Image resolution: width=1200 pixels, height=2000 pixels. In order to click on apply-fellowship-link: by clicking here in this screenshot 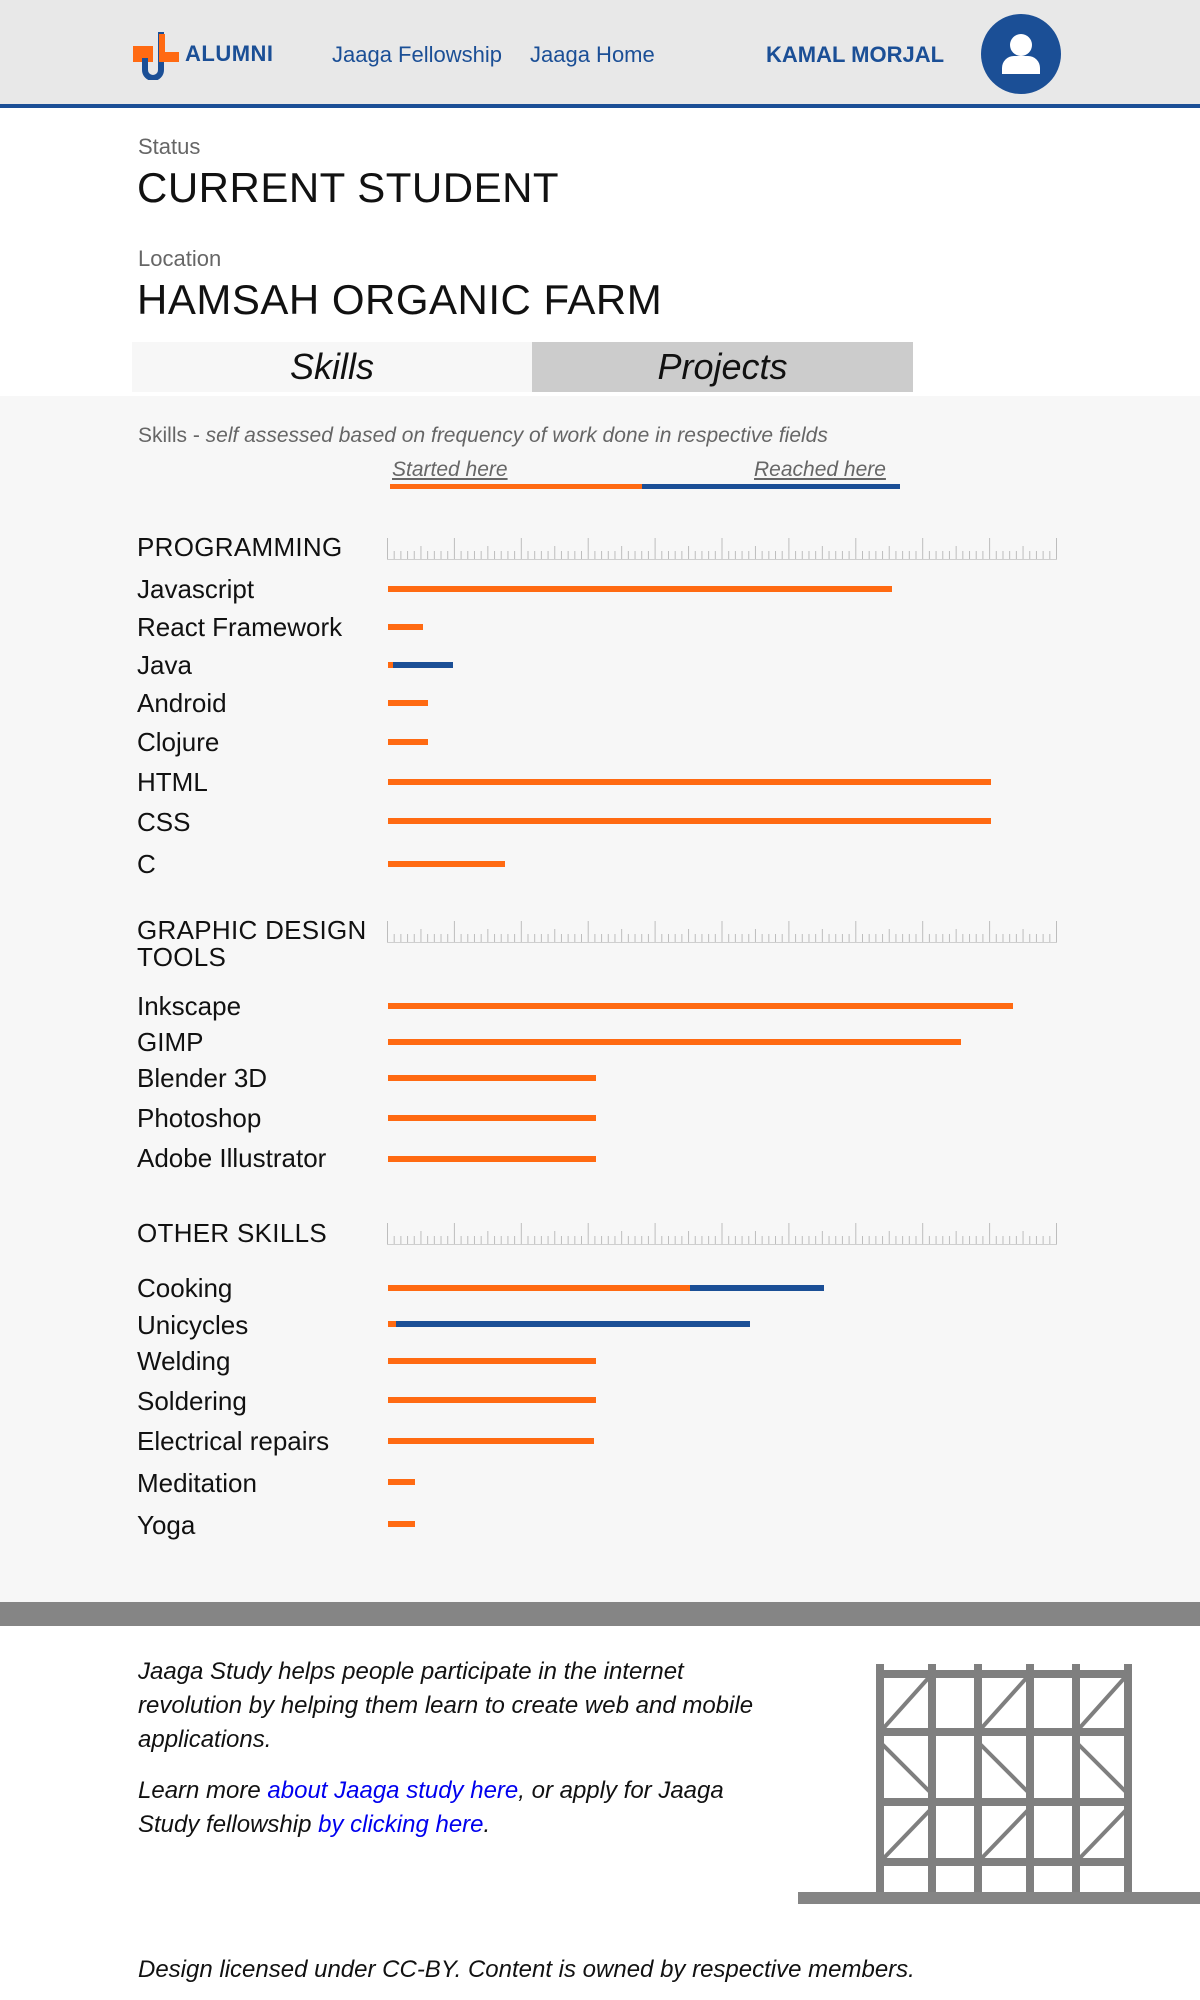, I will do `click(401, 1824)`.